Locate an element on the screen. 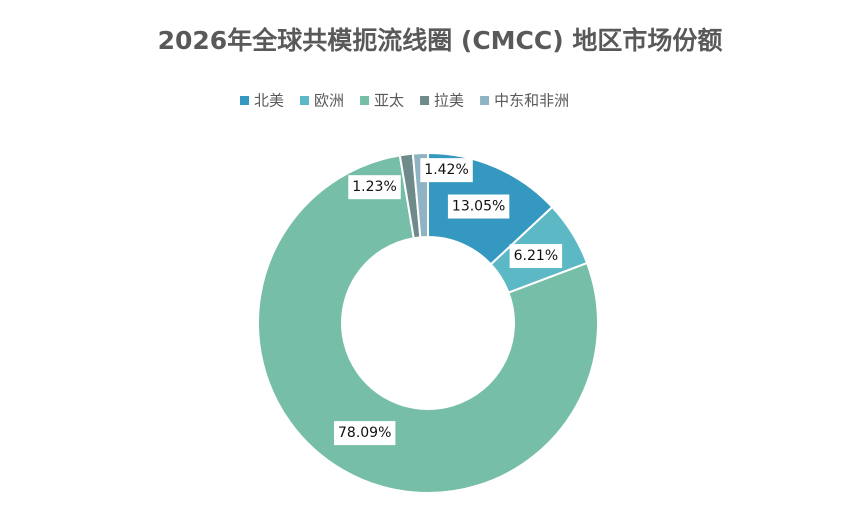 This screenshot has width=862, height=510. data-label: 78.09% is located at coordinates (364, 433).